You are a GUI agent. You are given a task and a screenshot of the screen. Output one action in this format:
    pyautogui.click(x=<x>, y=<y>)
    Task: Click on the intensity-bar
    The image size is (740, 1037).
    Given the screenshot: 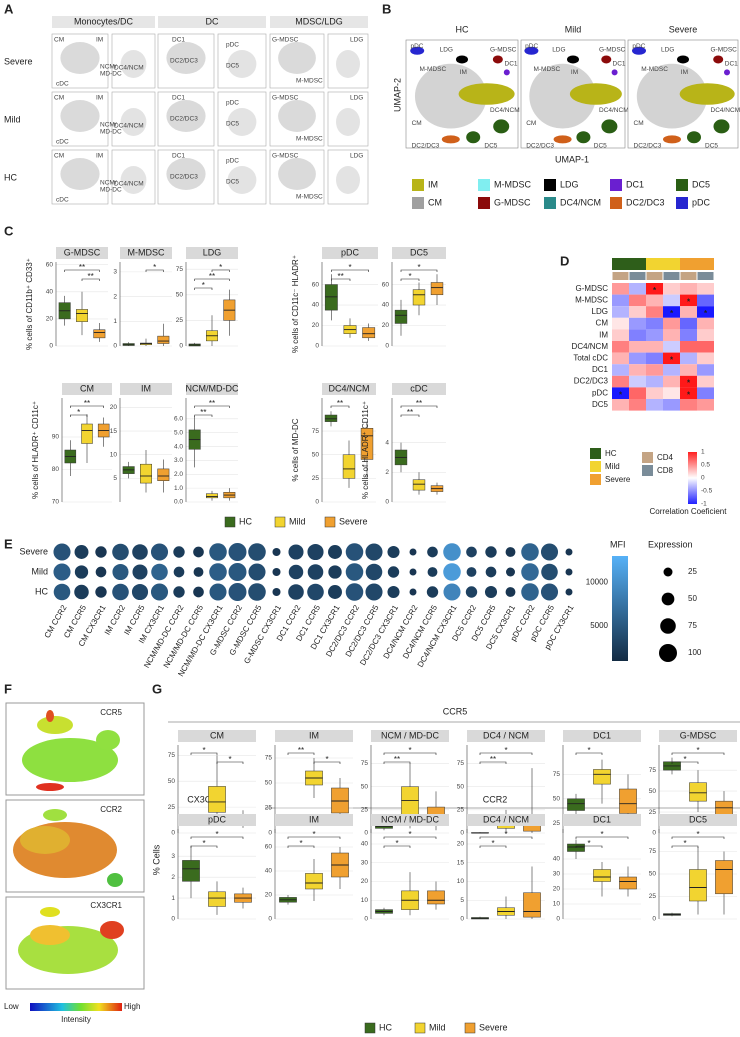 What is the action you would take?
    pyautogui.click(x=76, y=1007)
    